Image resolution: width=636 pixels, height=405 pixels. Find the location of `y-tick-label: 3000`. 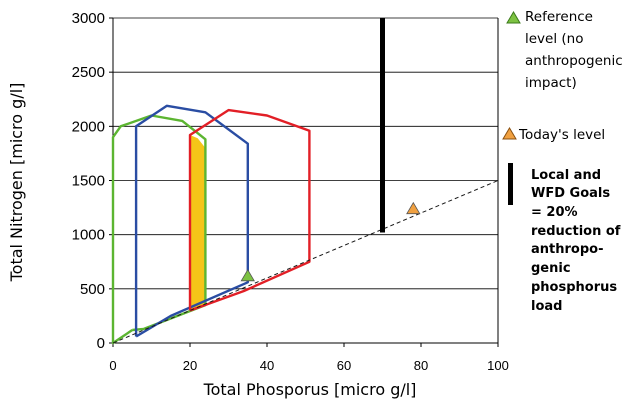

y-tick-label: 3000 is located at coordinates (88, 18).